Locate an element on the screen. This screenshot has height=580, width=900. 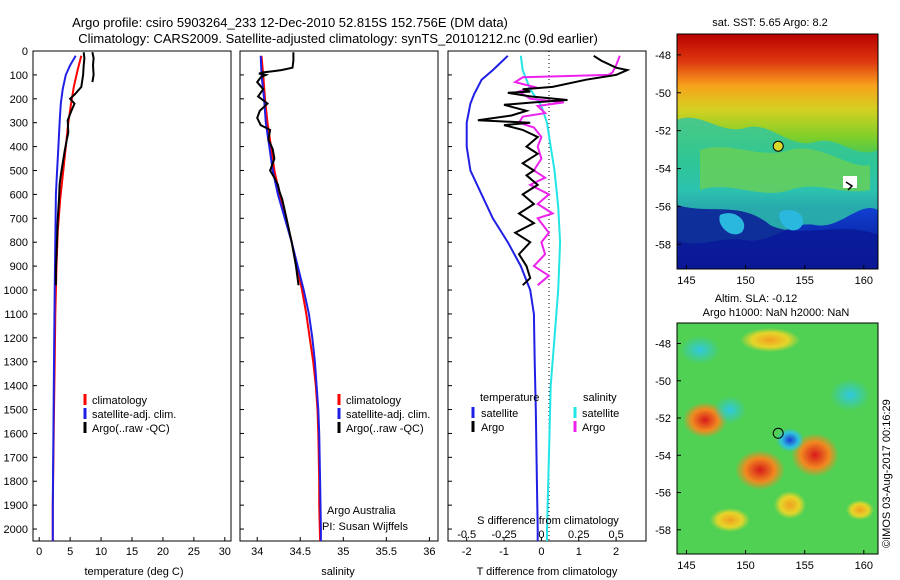
x-tick-label: 35 is located at coordinates (343, 552).